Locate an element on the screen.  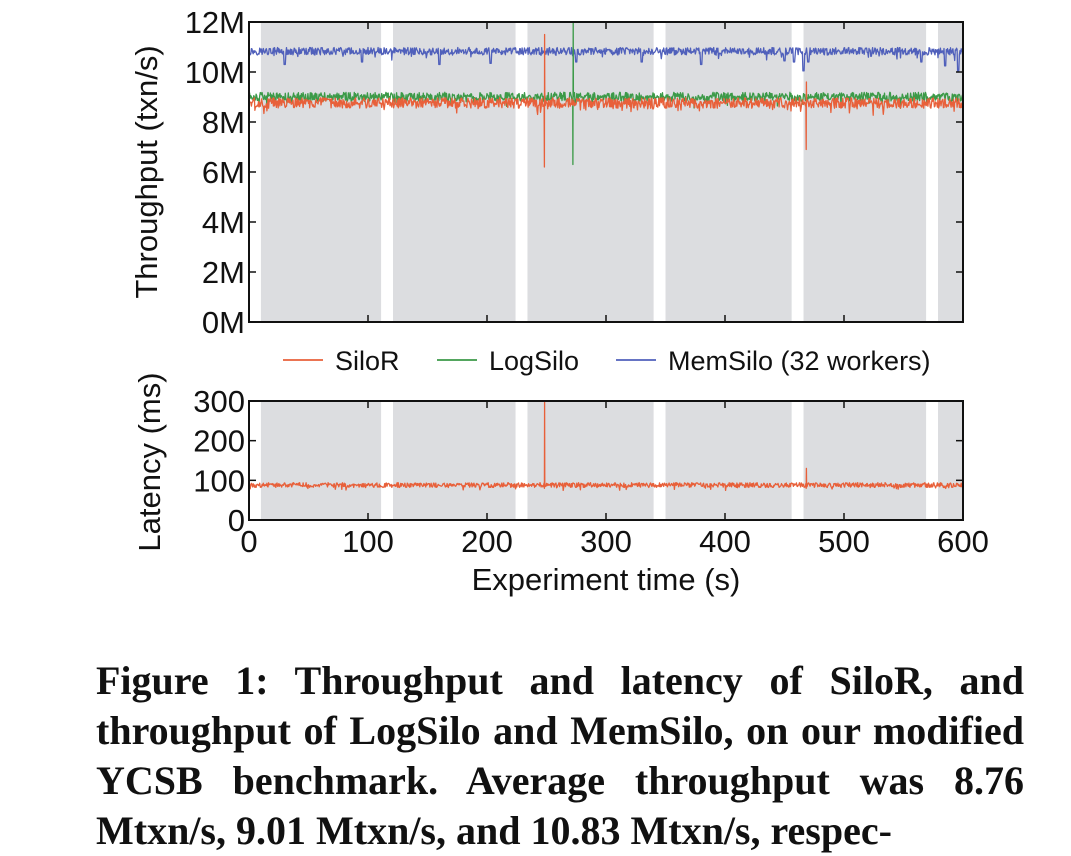
y-tick-label: 300 is located at coordinates (219, 401).